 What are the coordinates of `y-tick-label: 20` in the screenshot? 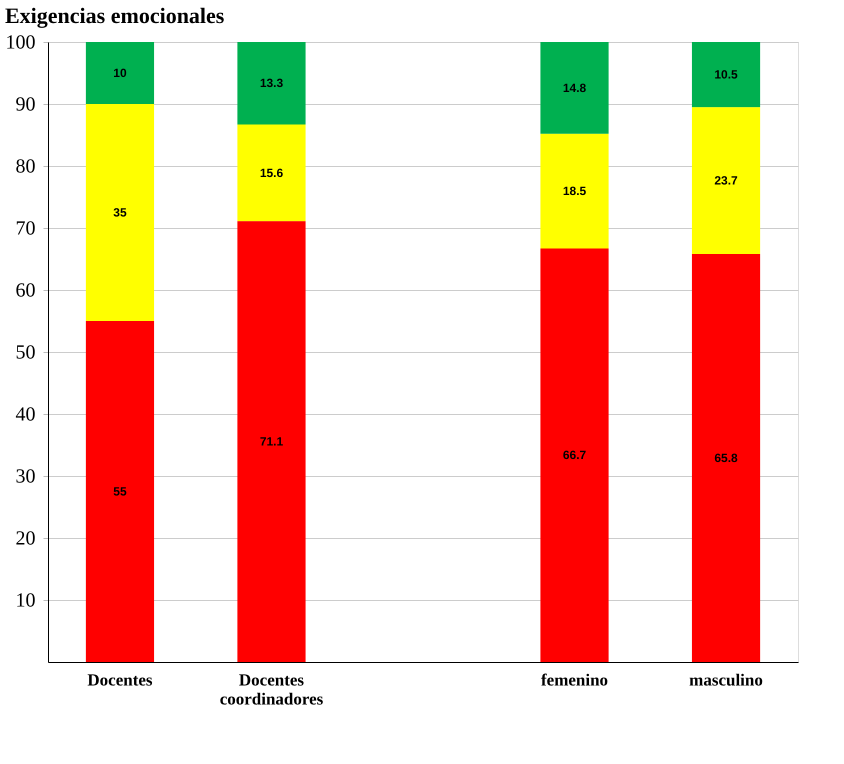 It's located at (26, 539).